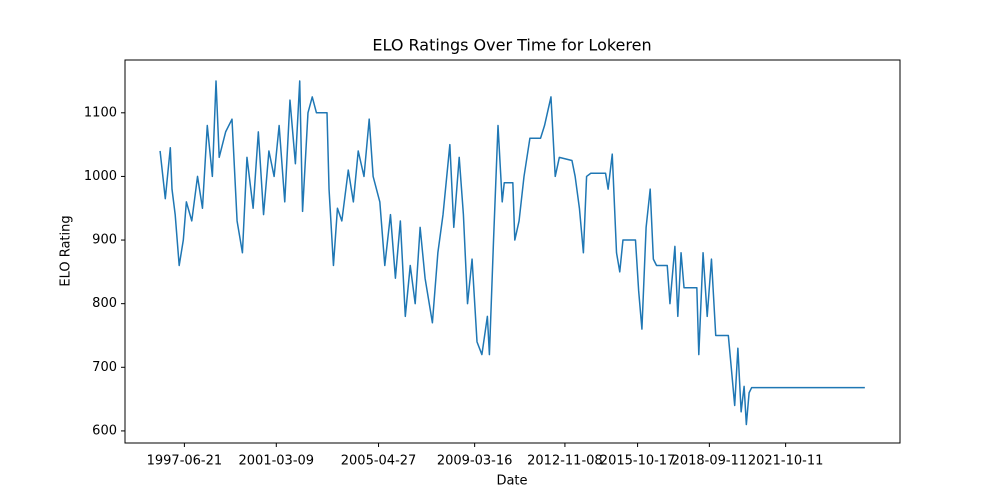  Describe the element at coordinates (511, 481) in the screenshot. I see `x-axis-label: Date` at that location.